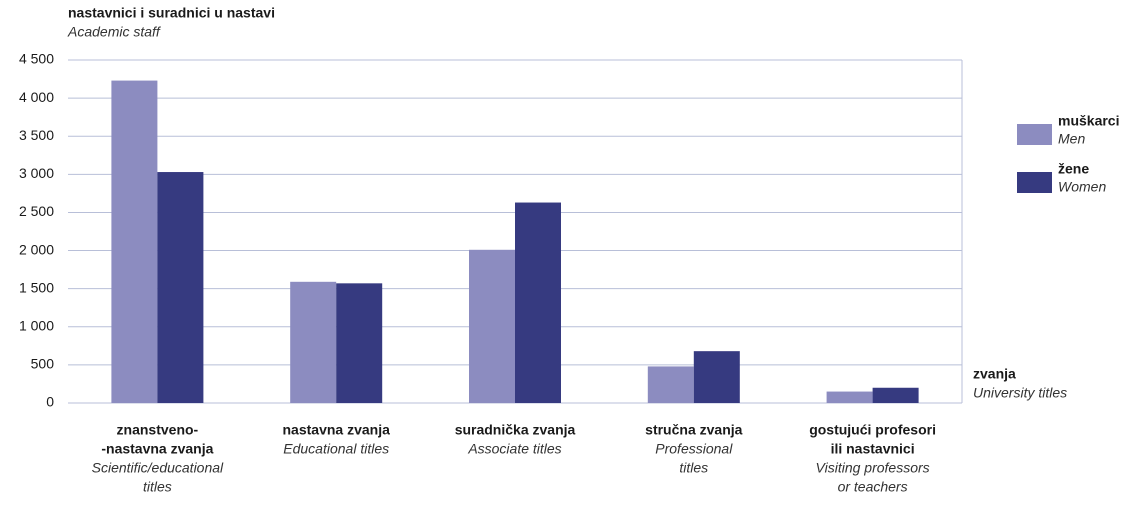 The image size is (1147, 511). I want to click on x-tick-label-en: Associate titles, so click(514, 449).